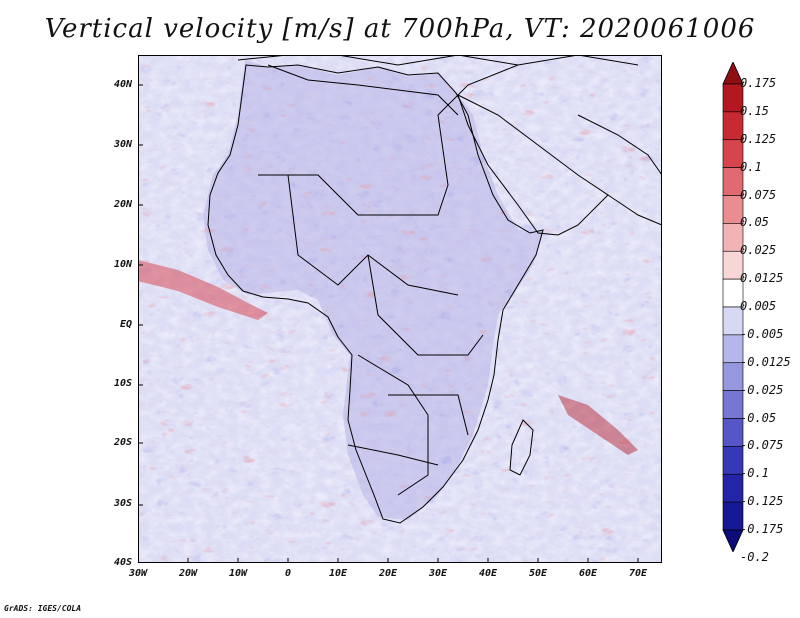  What do you see at coordinates (754, 473) in the screenshot?
I see `colorbar-label: -0.1` at bounding box center [754, 473].